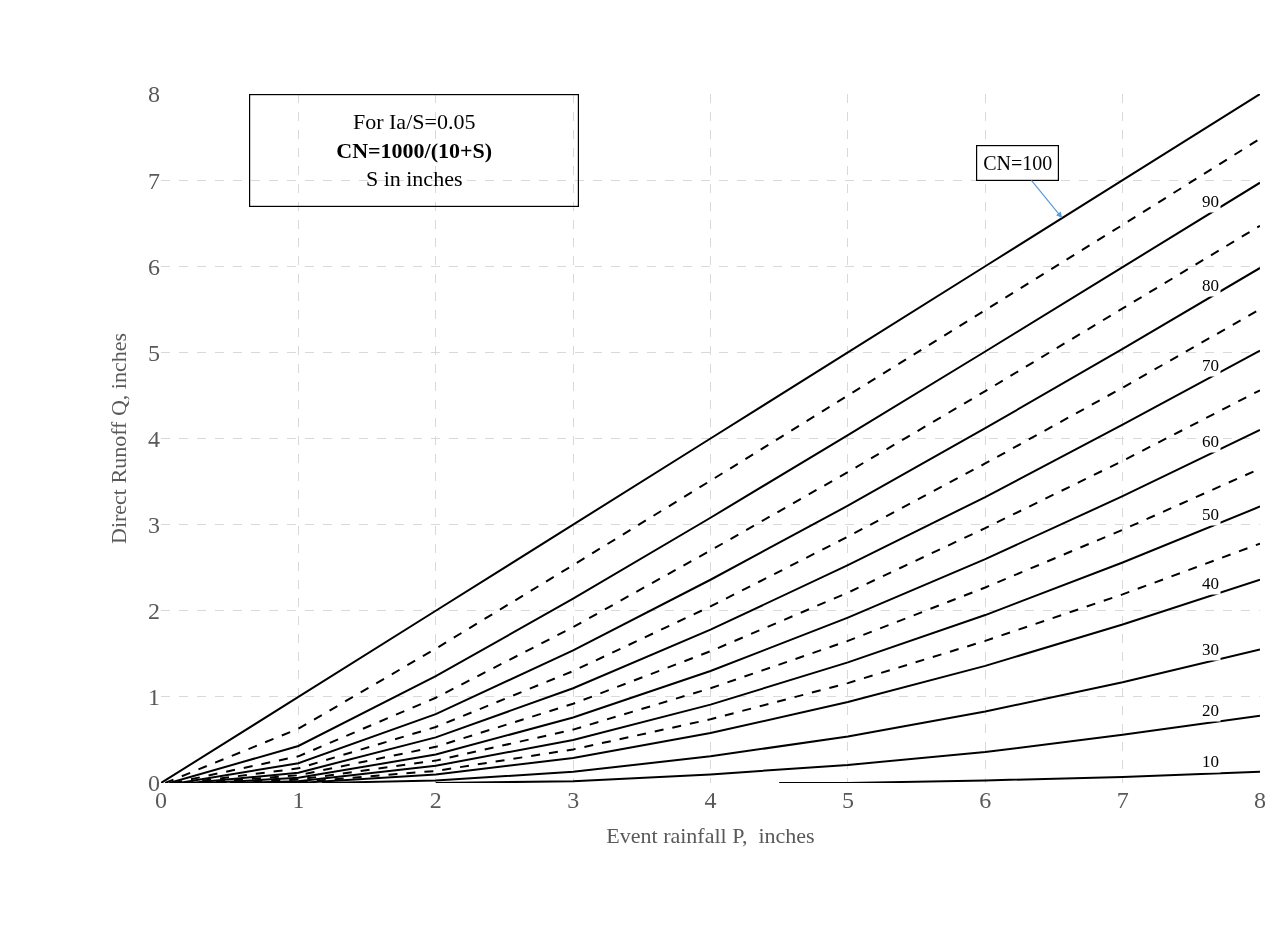 The image size is (1284, 925). What do you see at coordinates (1210, 761) in the screenshot?
I see `series-label: 10` at bounding box center [1210, 761].